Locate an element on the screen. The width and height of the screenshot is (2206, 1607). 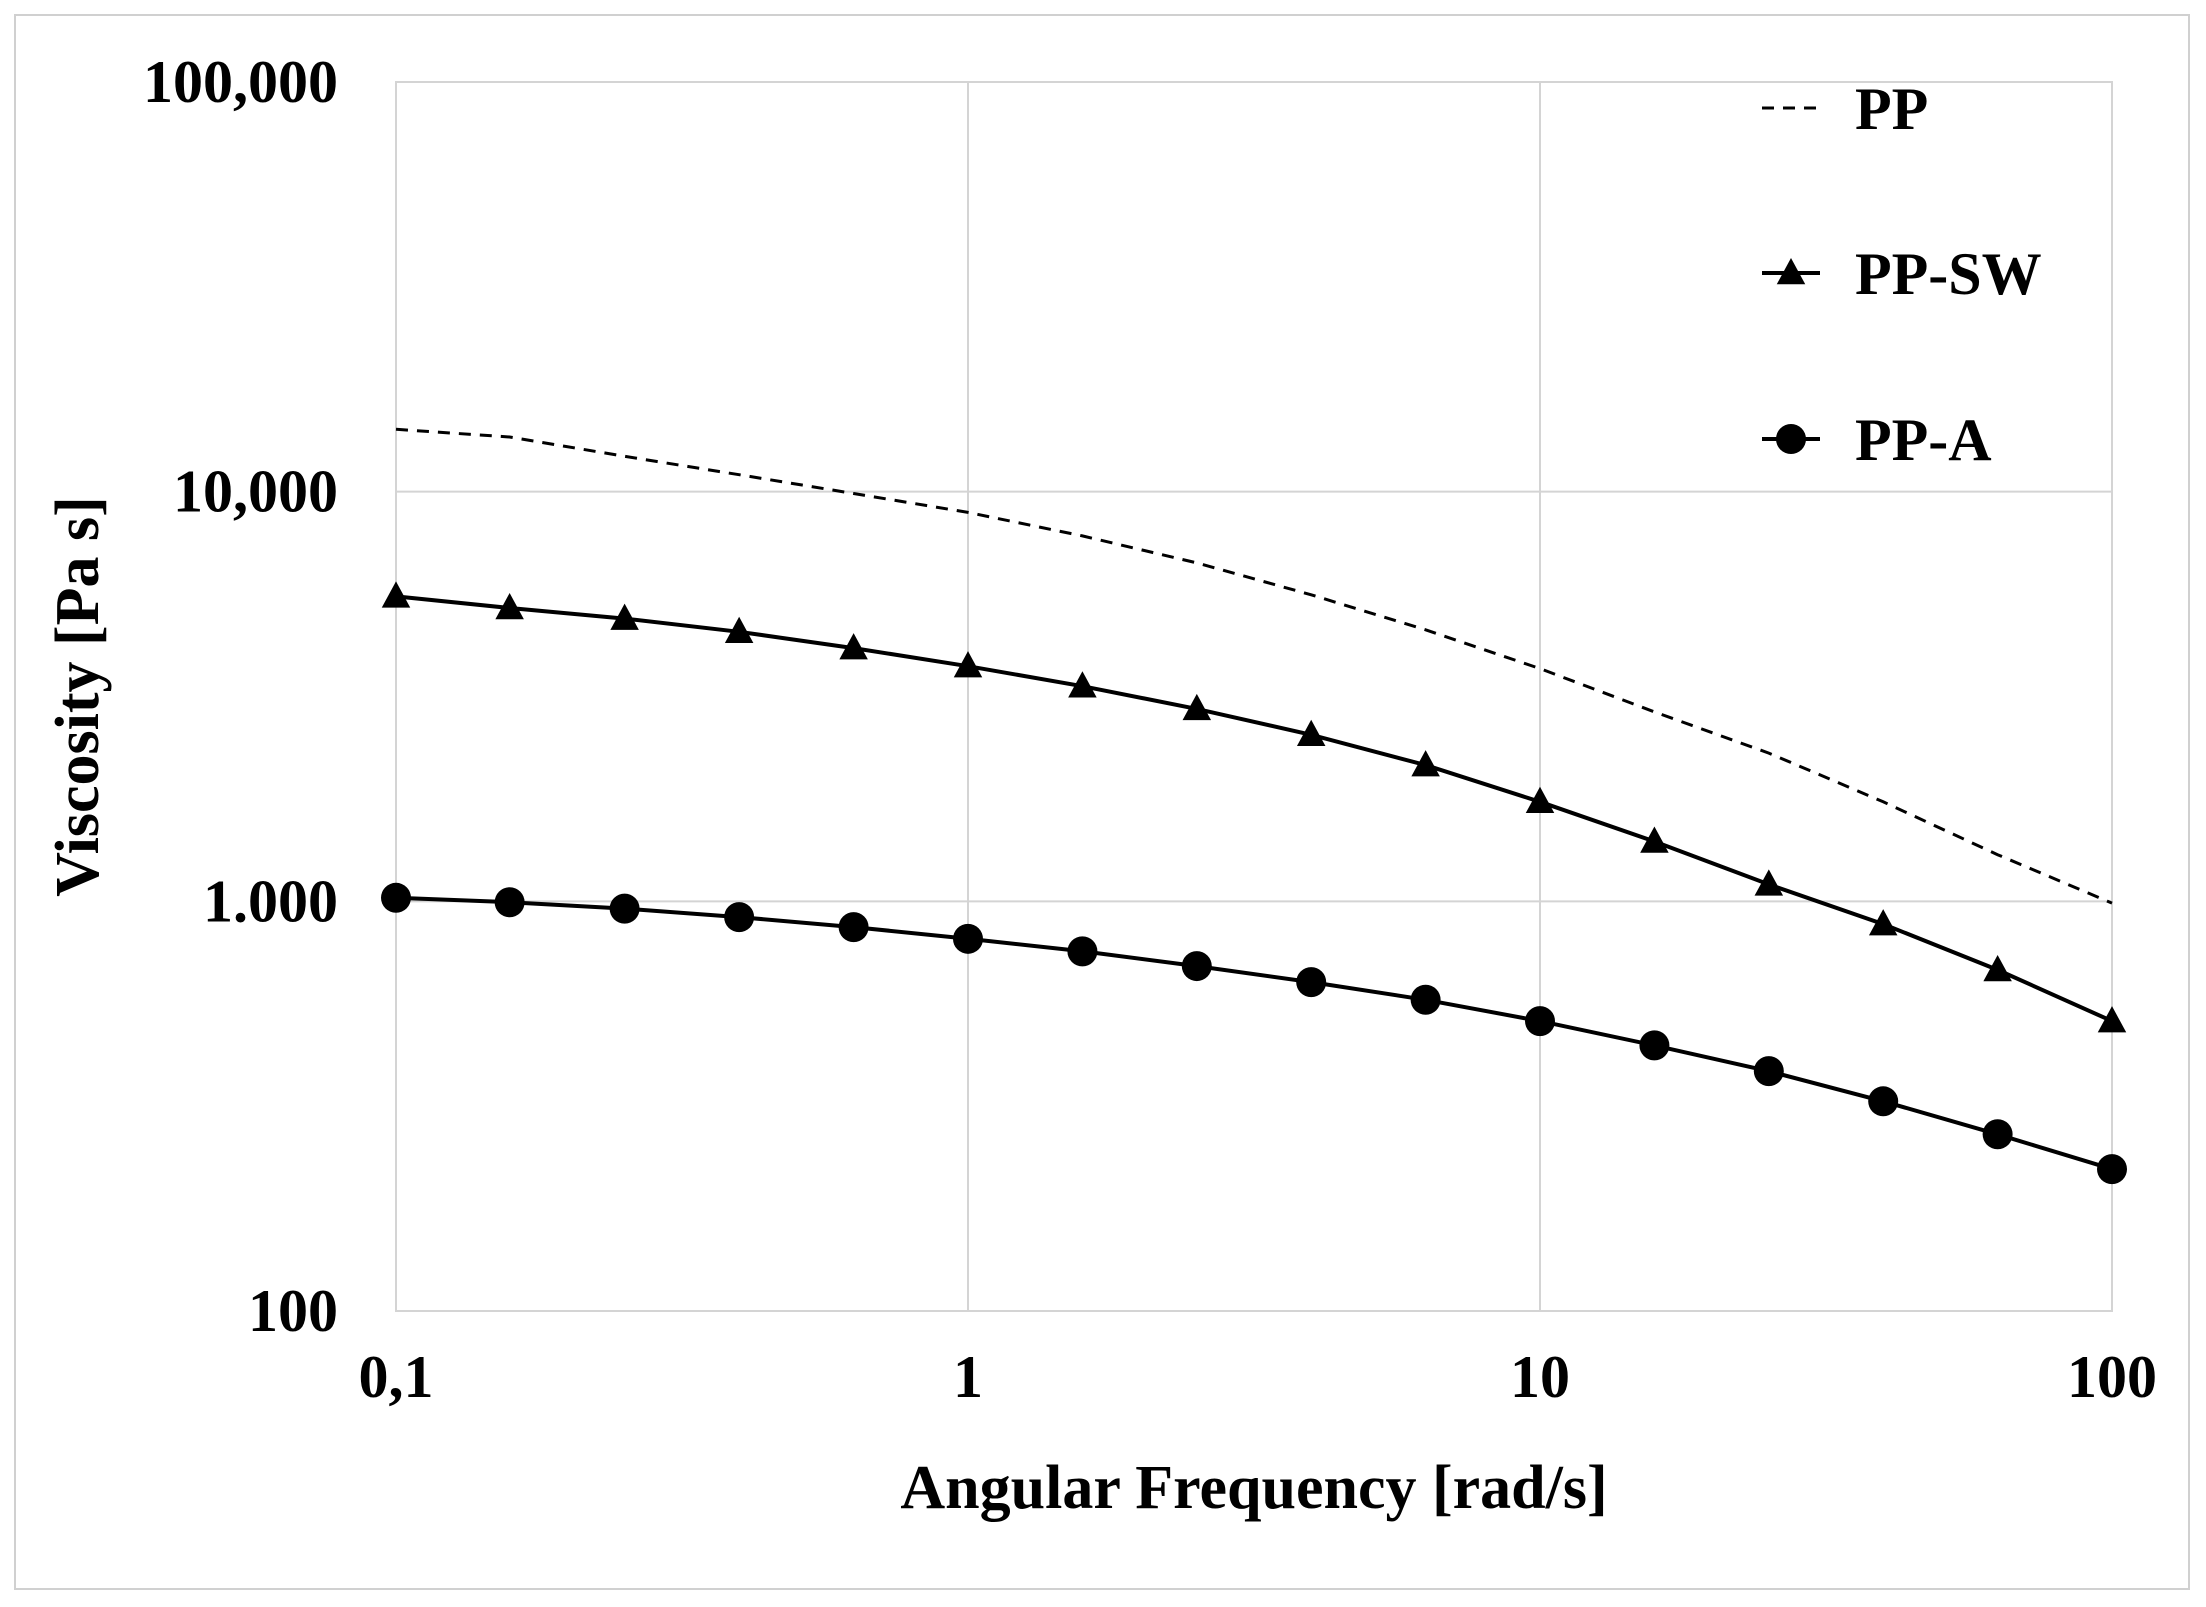
legend-item-pp: PP is located at coordinates (1845, 109).